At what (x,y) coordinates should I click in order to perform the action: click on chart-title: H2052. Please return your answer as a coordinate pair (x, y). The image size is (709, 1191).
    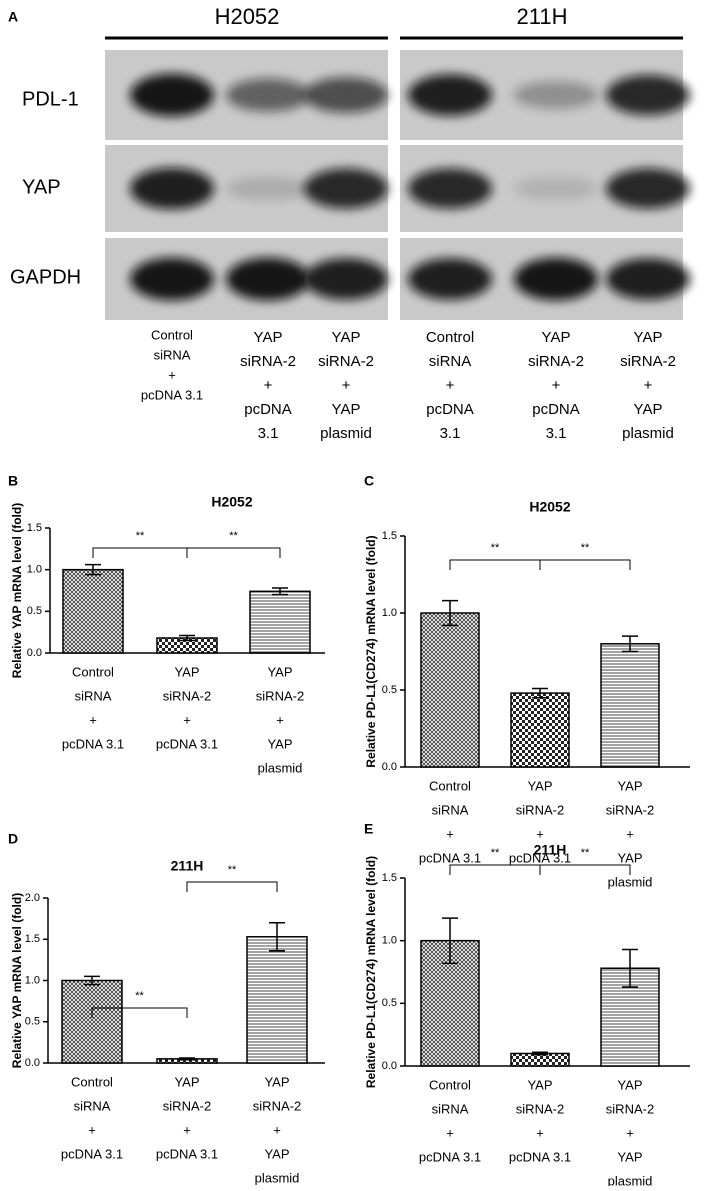
    Looking at the image, I should click on (549, 507).